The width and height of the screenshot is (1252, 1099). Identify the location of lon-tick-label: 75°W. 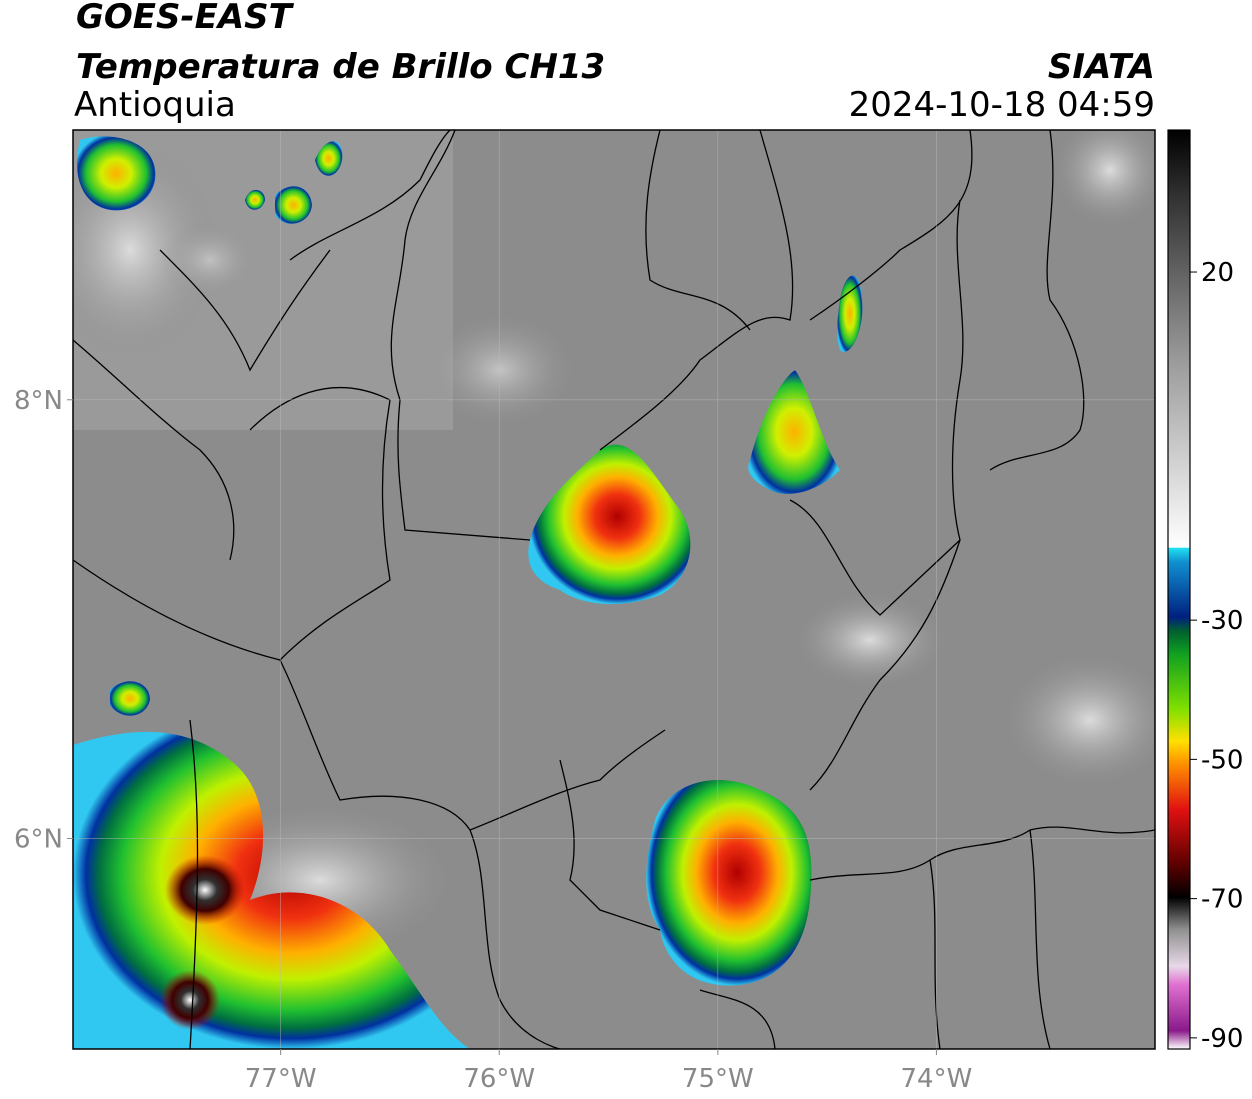
(718, 1079).